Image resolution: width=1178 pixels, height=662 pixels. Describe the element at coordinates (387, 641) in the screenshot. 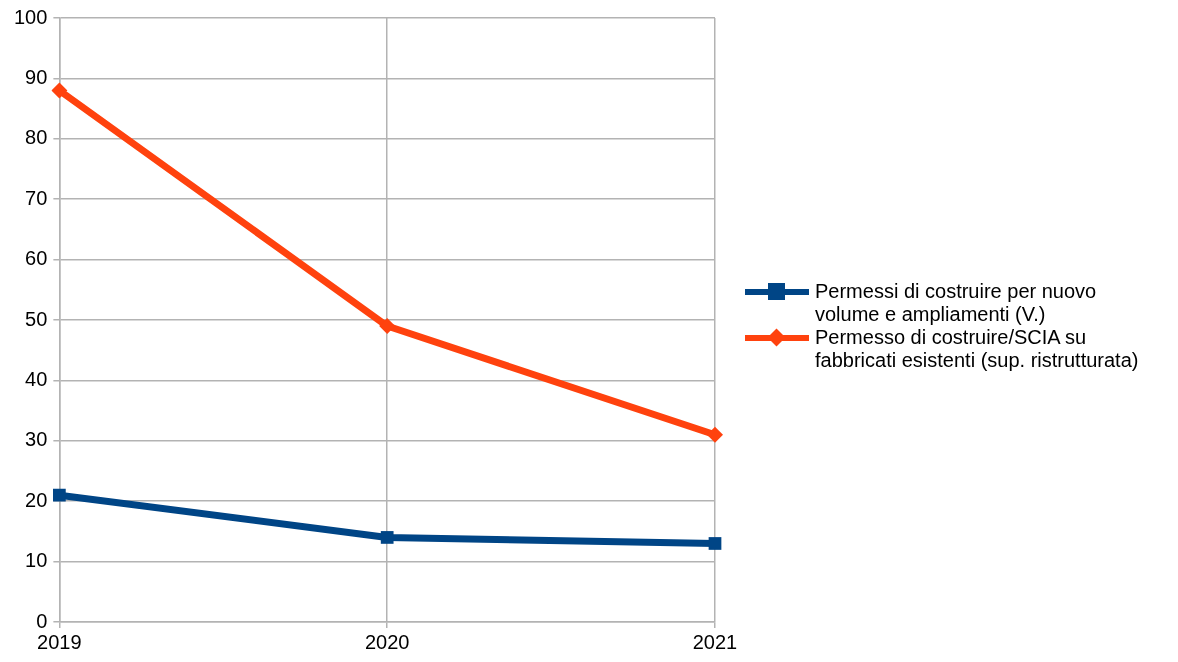

I see `x-tick-label: 2020` at that location.